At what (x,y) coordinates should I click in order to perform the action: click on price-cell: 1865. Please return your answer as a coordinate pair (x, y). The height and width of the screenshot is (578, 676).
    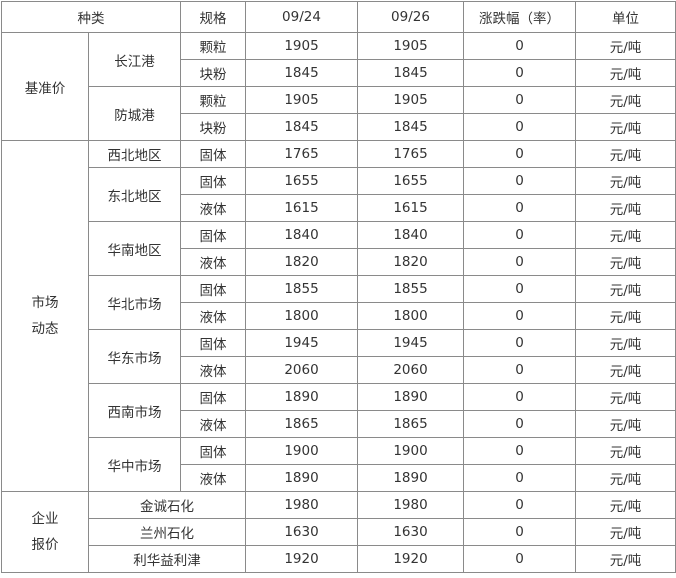
    Looking at the image, I should click on (301, 424).